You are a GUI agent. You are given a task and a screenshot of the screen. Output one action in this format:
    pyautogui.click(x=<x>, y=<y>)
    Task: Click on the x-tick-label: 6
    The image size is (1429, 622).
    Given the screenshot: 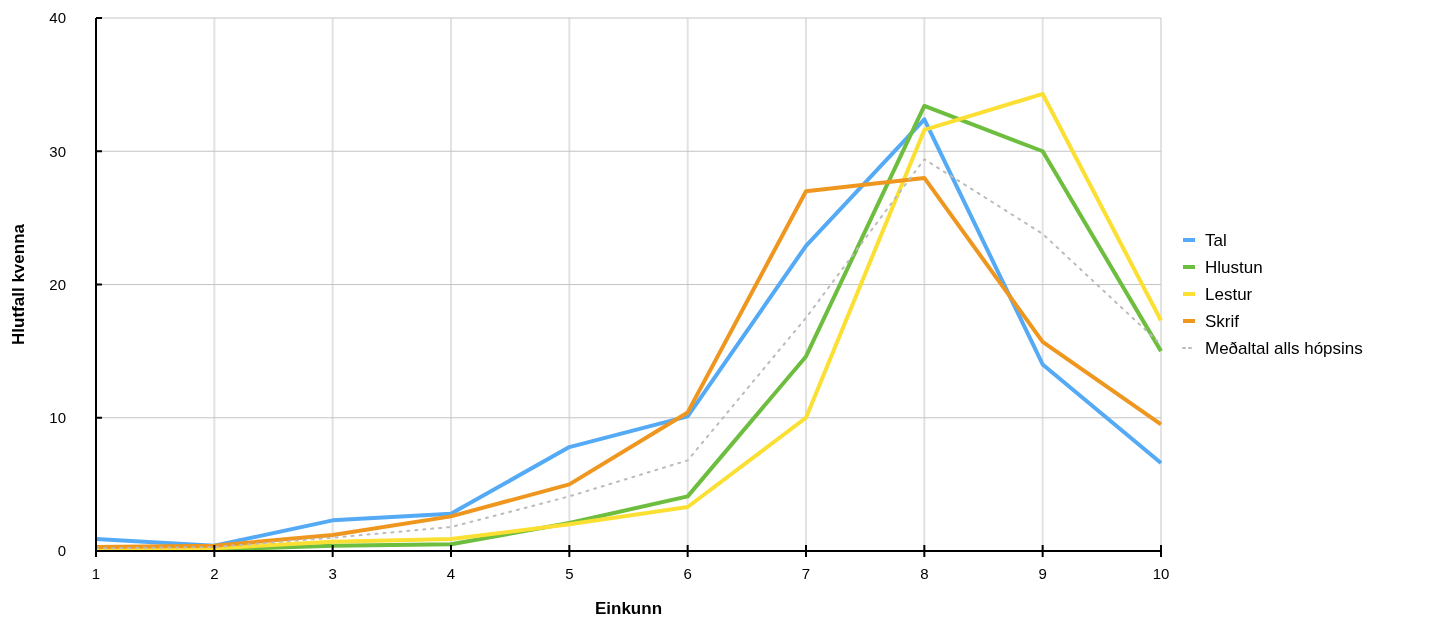 What is the action you would take?
    pyautogui.click(x=687, y=573)
    